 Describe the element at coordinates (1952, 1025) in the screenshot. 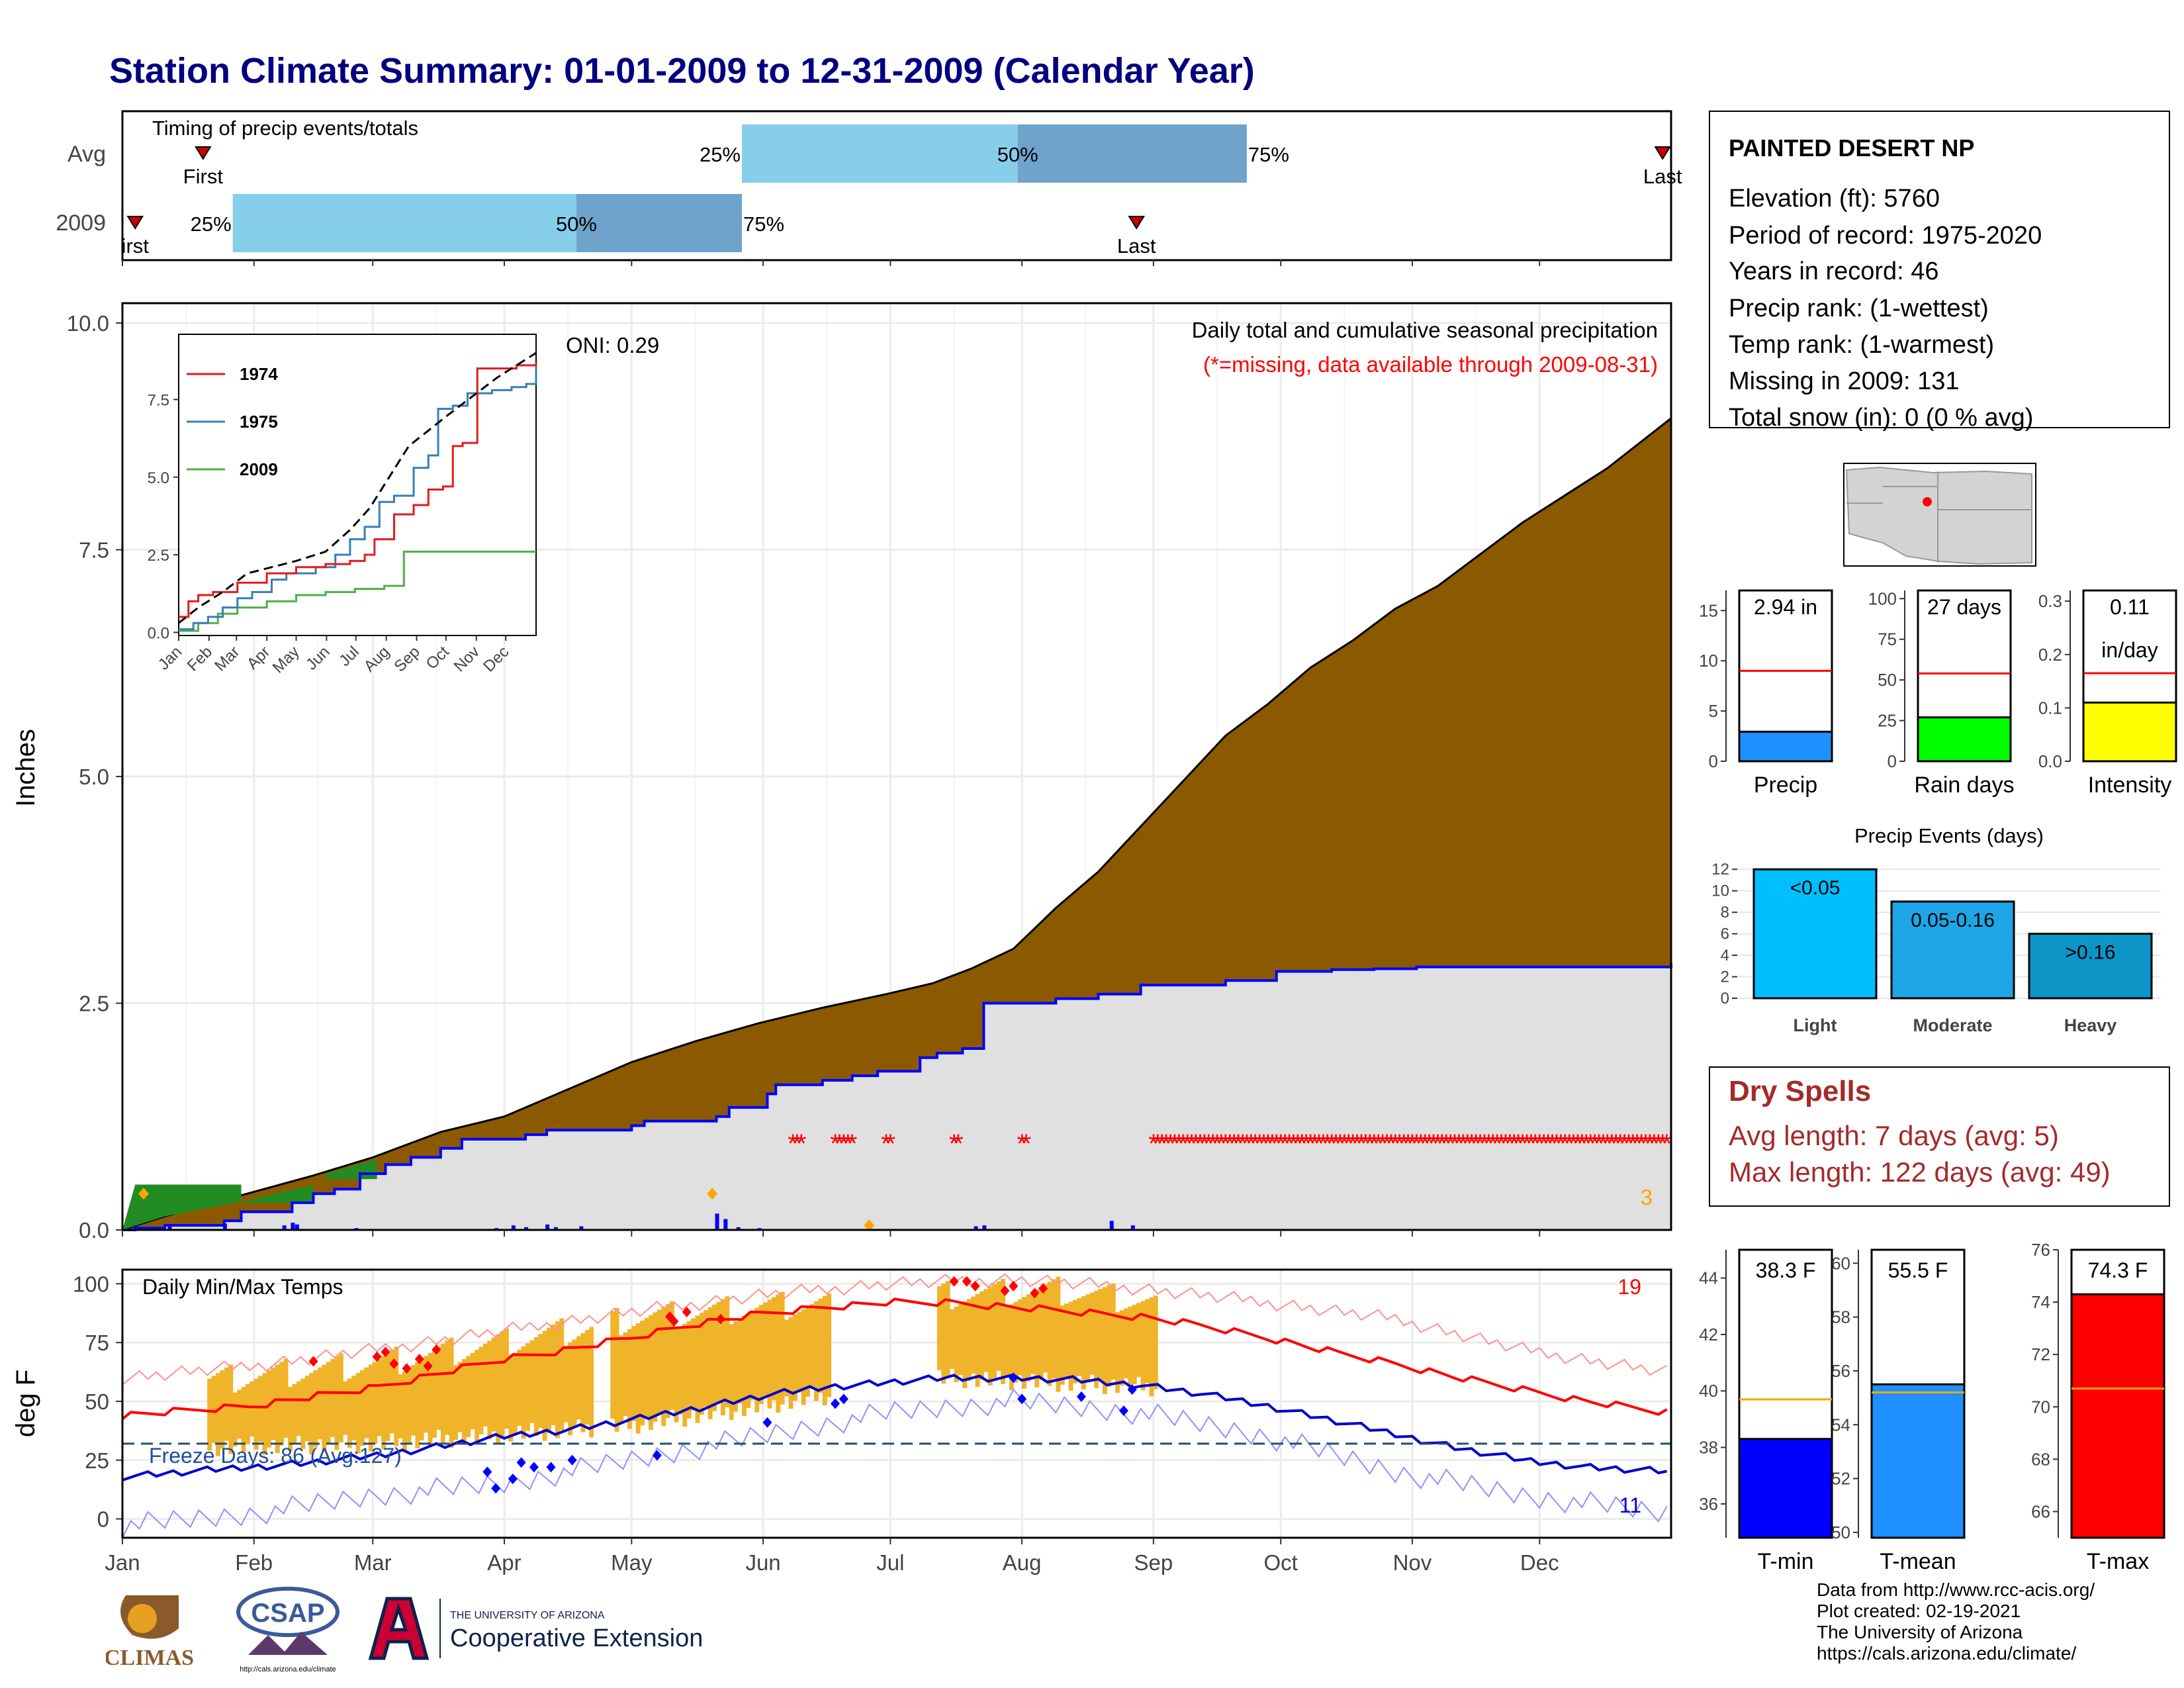

I see `events-category-label: Moderate` at that location.